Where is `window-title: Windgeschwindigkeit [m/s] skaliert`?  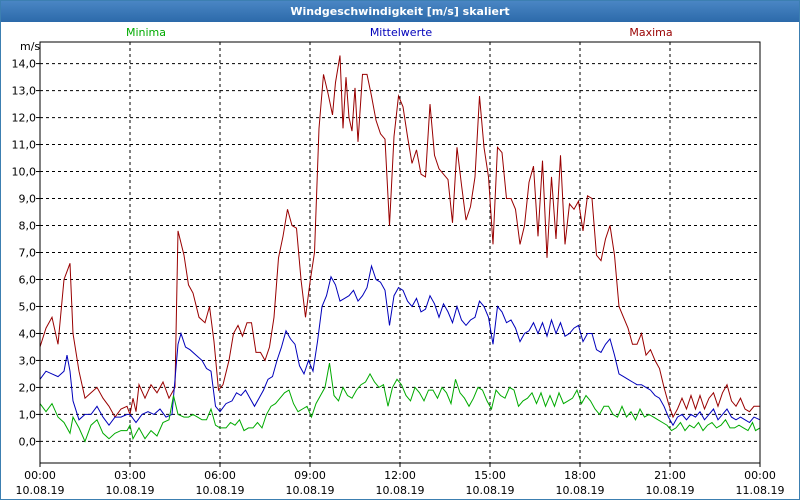
window-title: Windgeschwindigkeit [m/s] skaliert is located at coordinates (400, 11).